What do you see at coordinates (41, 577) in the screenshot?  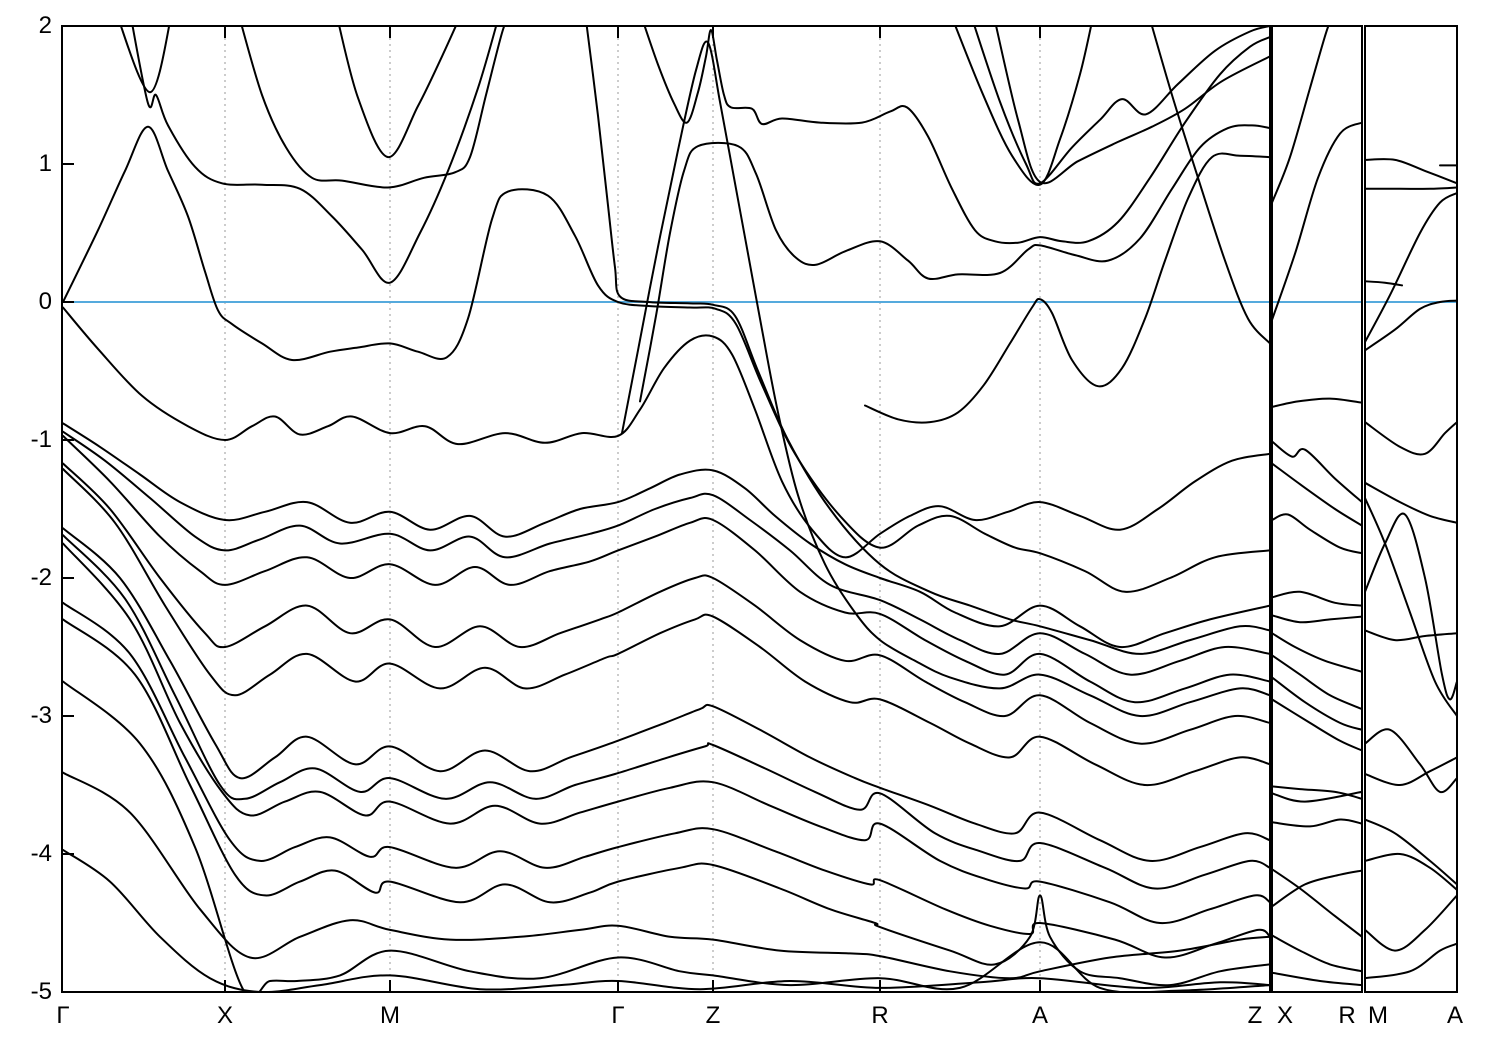 I see `y-axis-label: -2` at bounding box center [41, 577].